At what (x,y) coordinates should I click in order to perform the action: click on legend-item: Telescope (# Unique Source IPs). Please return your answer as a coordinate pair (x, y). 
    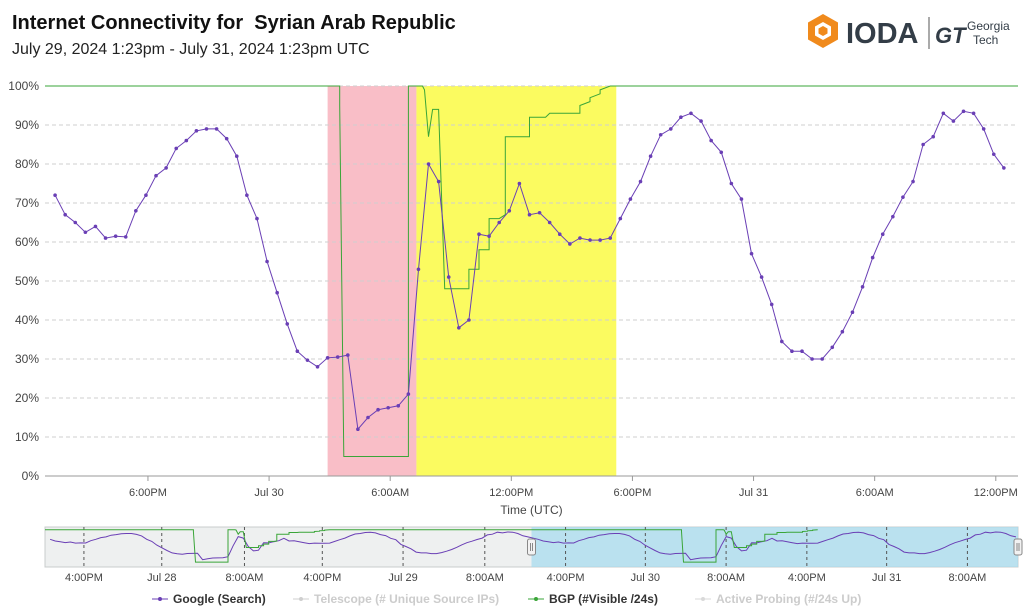
    Looking at the image, I should click on (396, 599).